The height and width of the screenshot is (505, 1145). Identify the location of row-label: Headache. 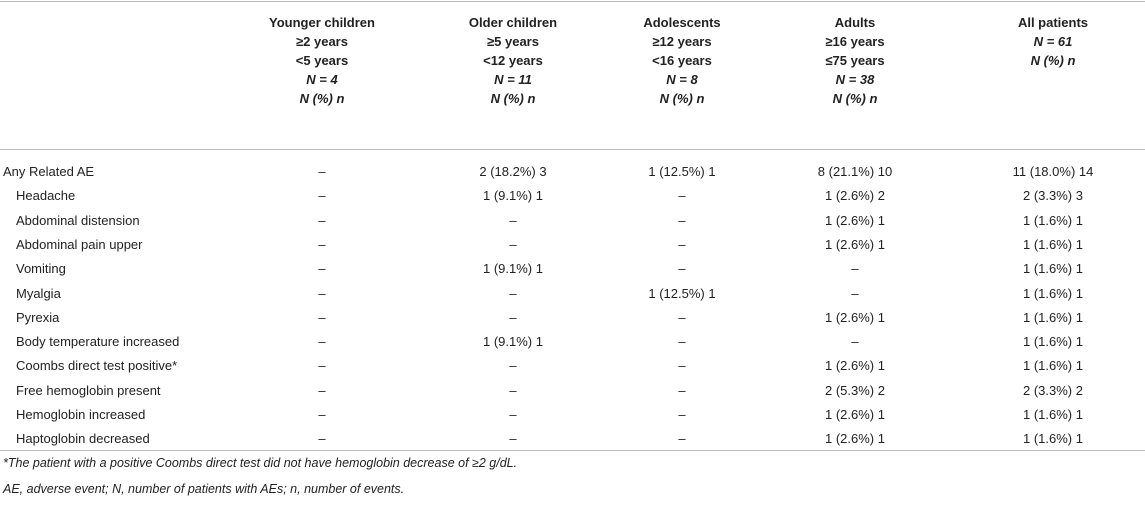
(46, 196).